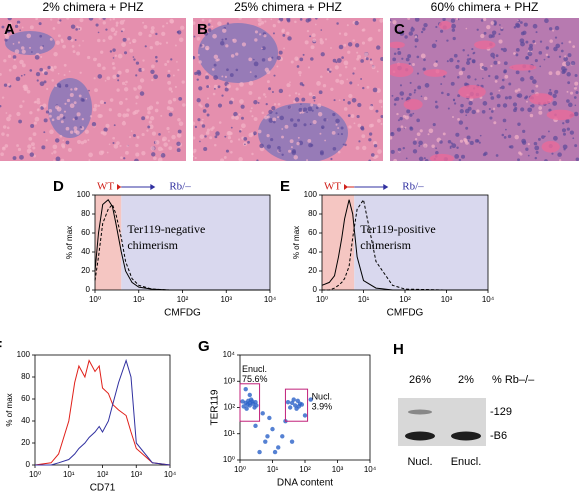  Describe the element at coordinates (398, 349) in the screenshot. I see `panel-letter: H` at that location.